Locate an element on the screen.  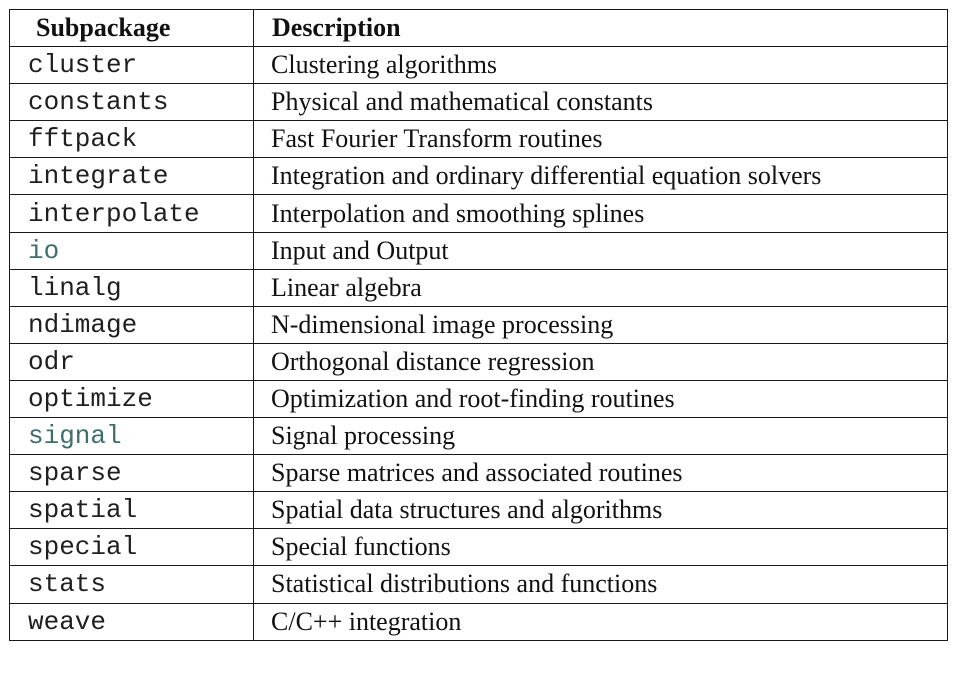
table-row: signal Signal processing is located at coordinates (478, 436).